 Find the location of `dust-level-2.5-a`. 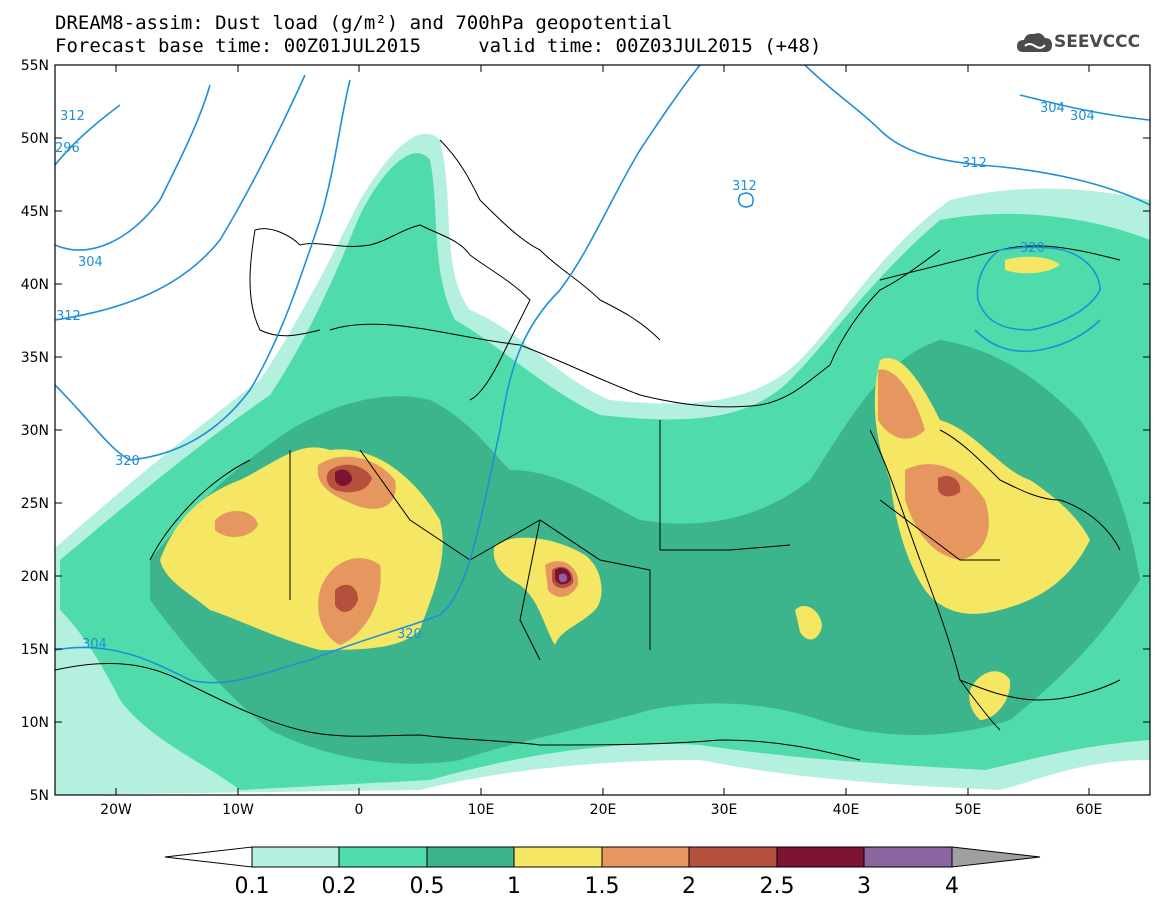

dust-level-2.5-a is located at coordinates (343, 477).